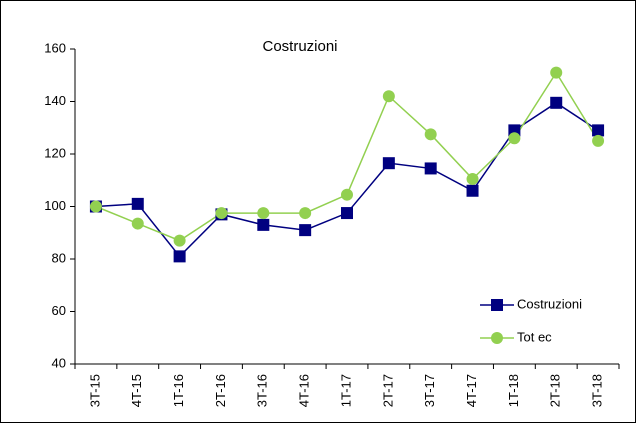 This screenshot has width=636, height=423. I want to click on x-tick-label: 3T-15, so click(94, 390).